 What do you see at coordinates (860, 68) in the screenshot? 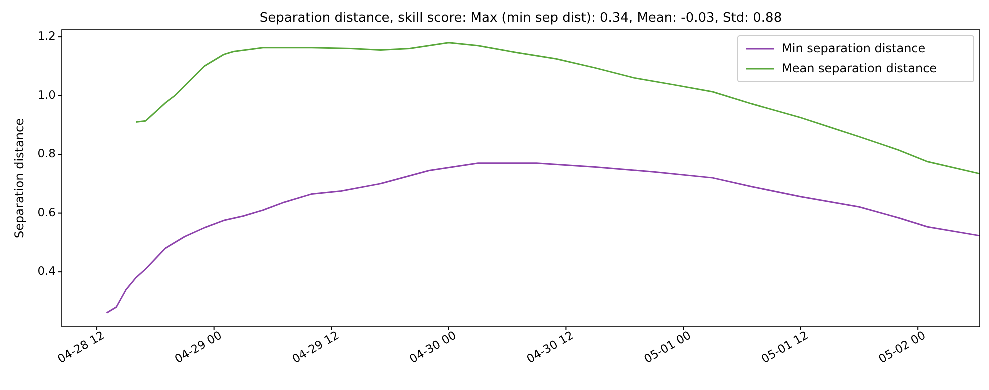
I see `legend-label: Mean separation distance` at bounding box center [860, 68].